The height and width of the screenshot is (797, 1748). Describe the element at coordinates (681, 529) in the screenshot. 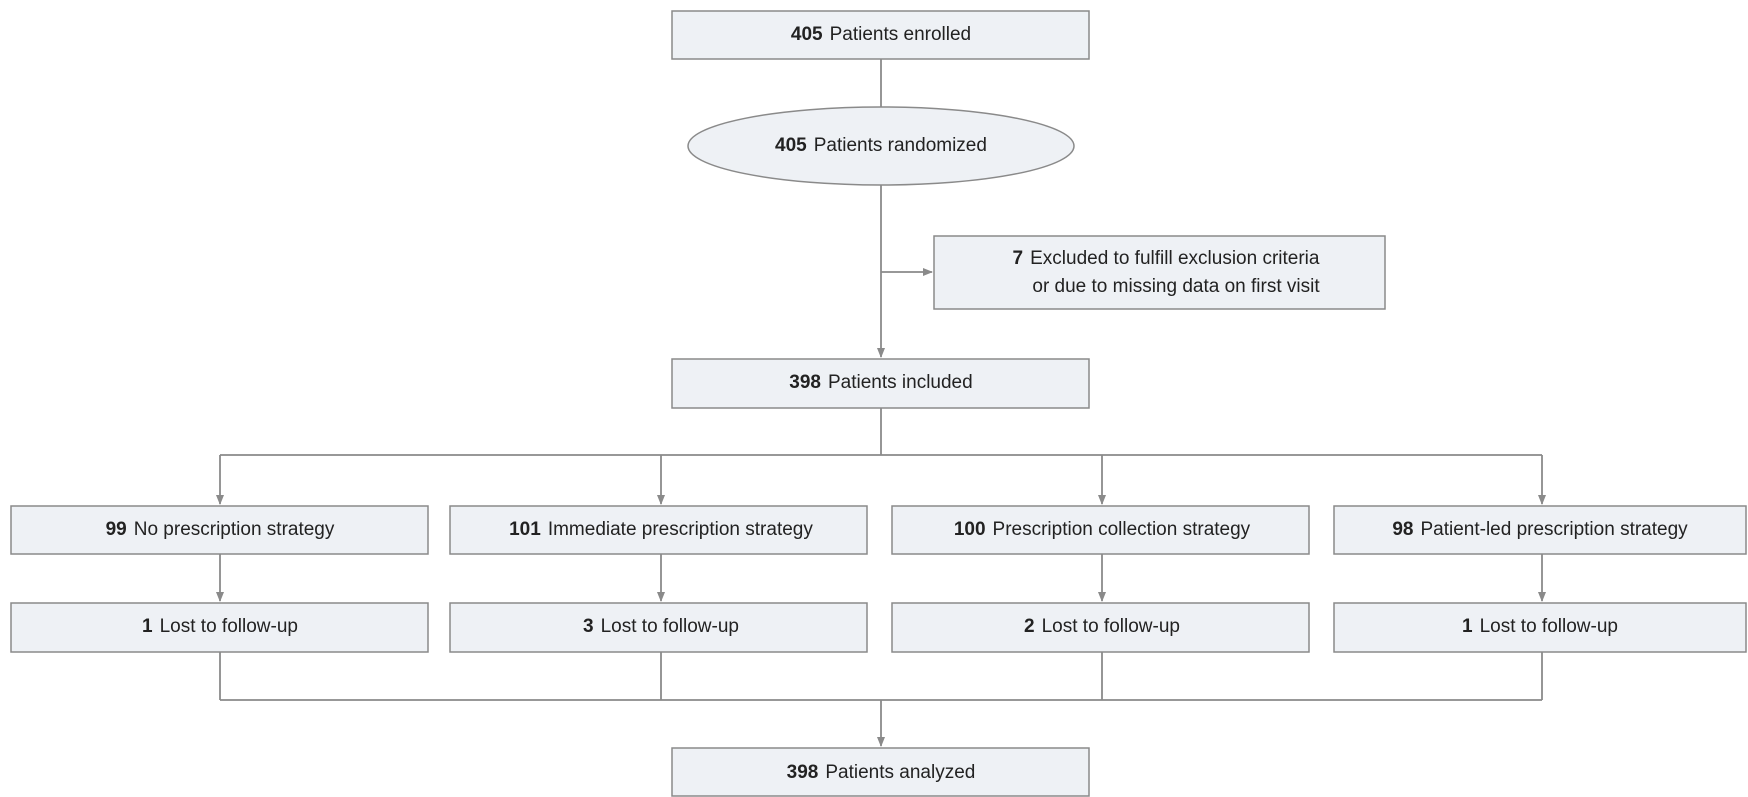

I see `label: Immediate prescription strategy` at that location.